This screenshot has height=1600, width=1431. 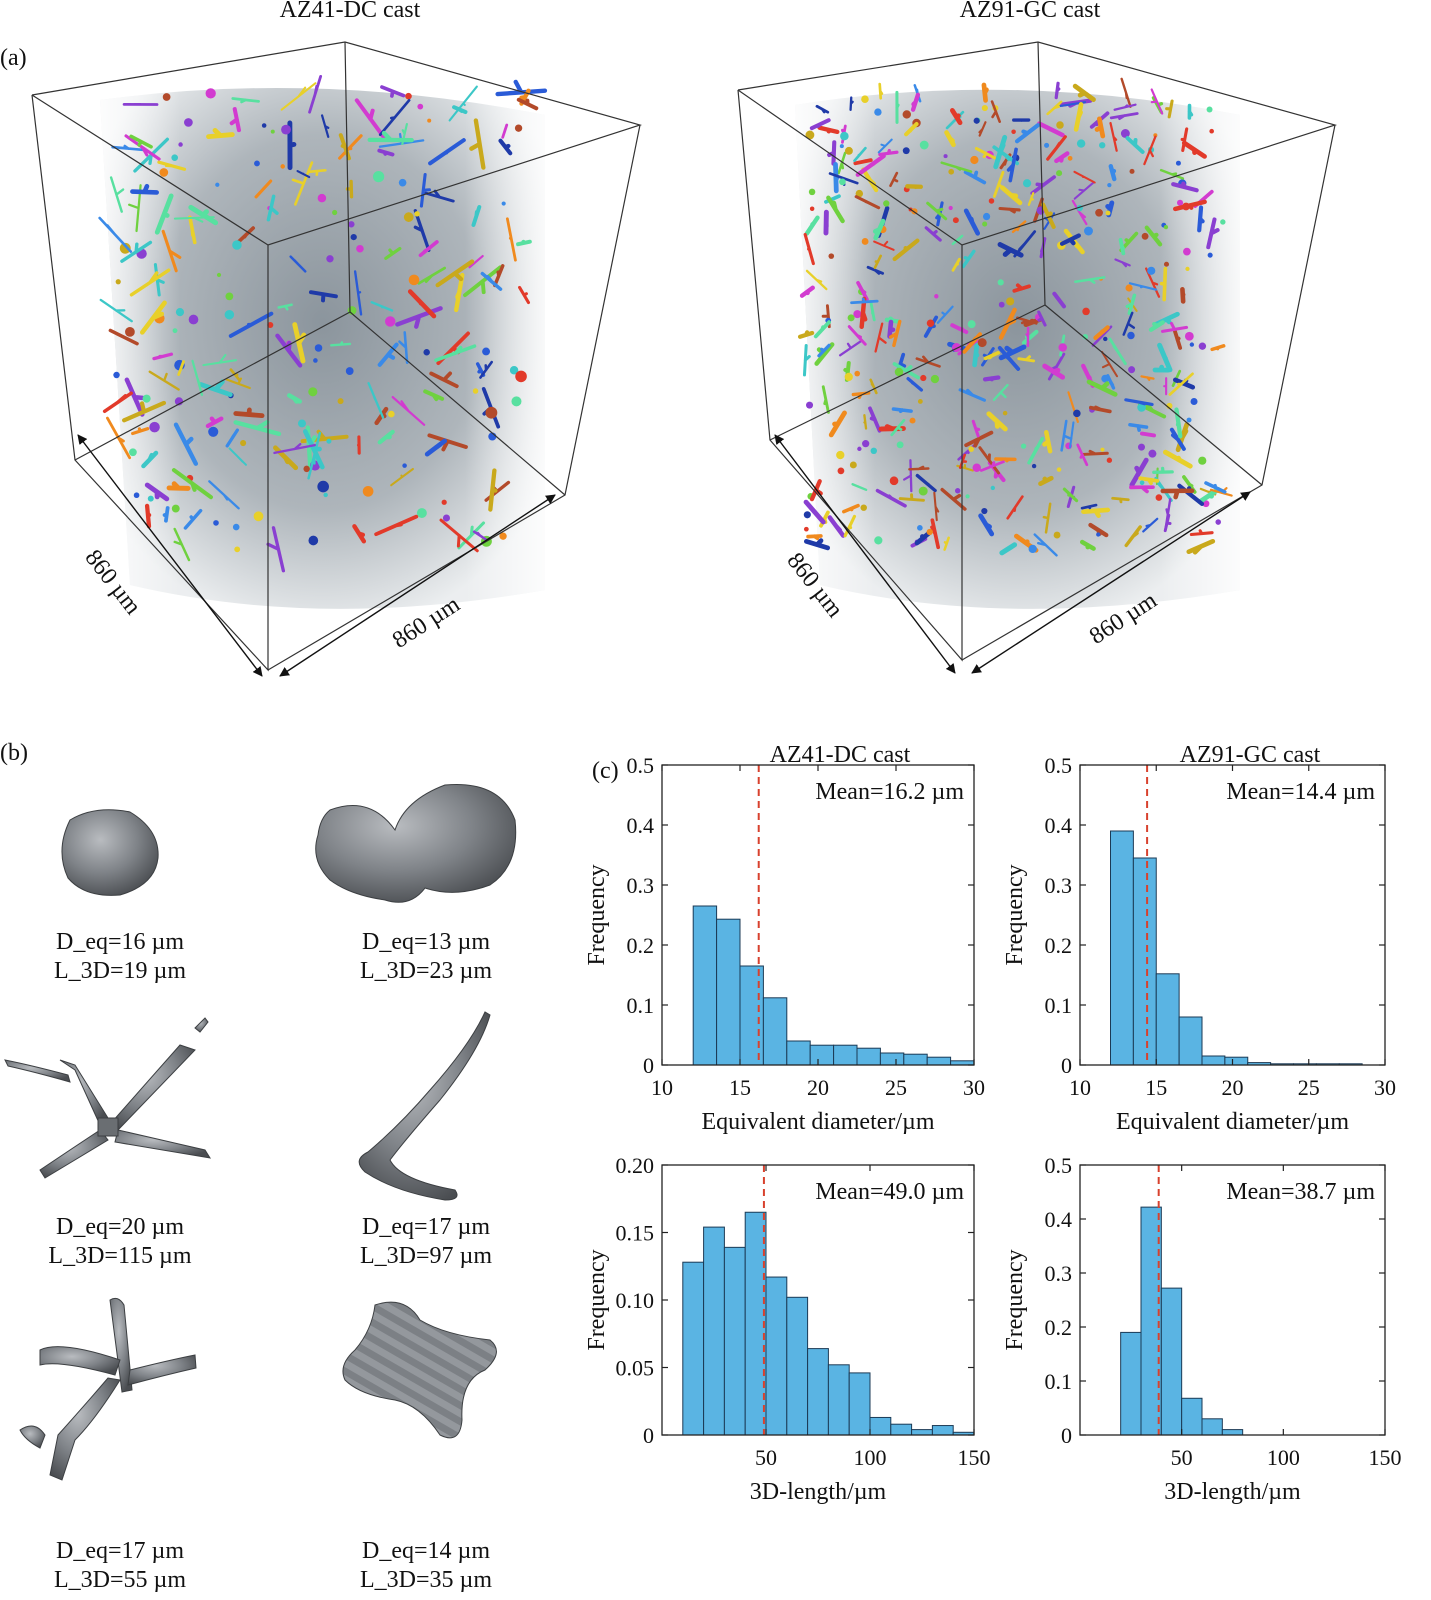 I want to click on cube-left-title: AZ41-DC cast, so click(x=350, y=11).